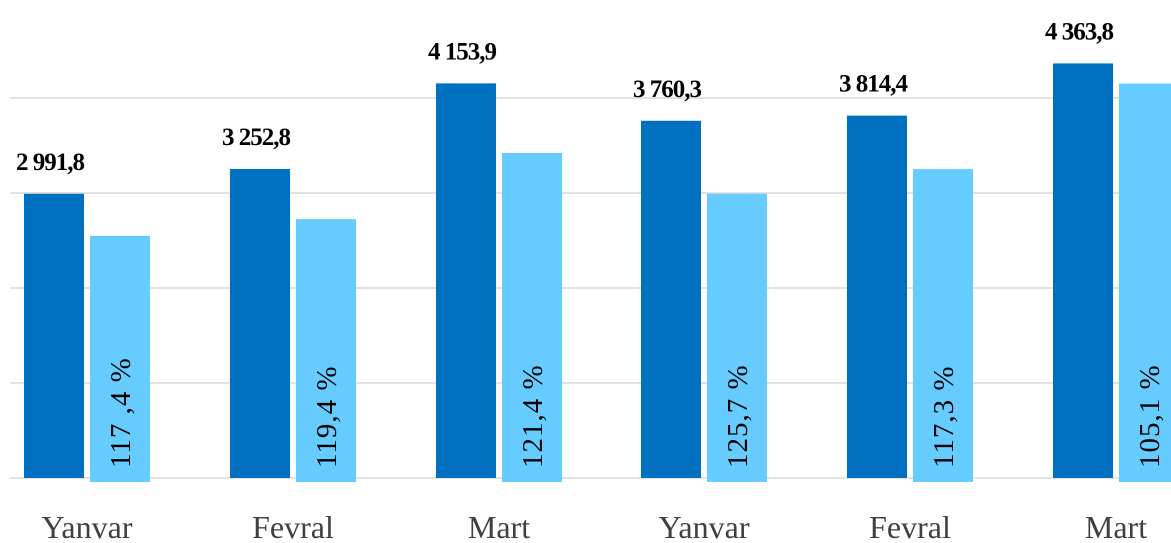 This screenshot has height=543, width=1171. Describe the element at coordinates (874, 84) in the screenshot. I see `data-label: 3 814,4` at that location.